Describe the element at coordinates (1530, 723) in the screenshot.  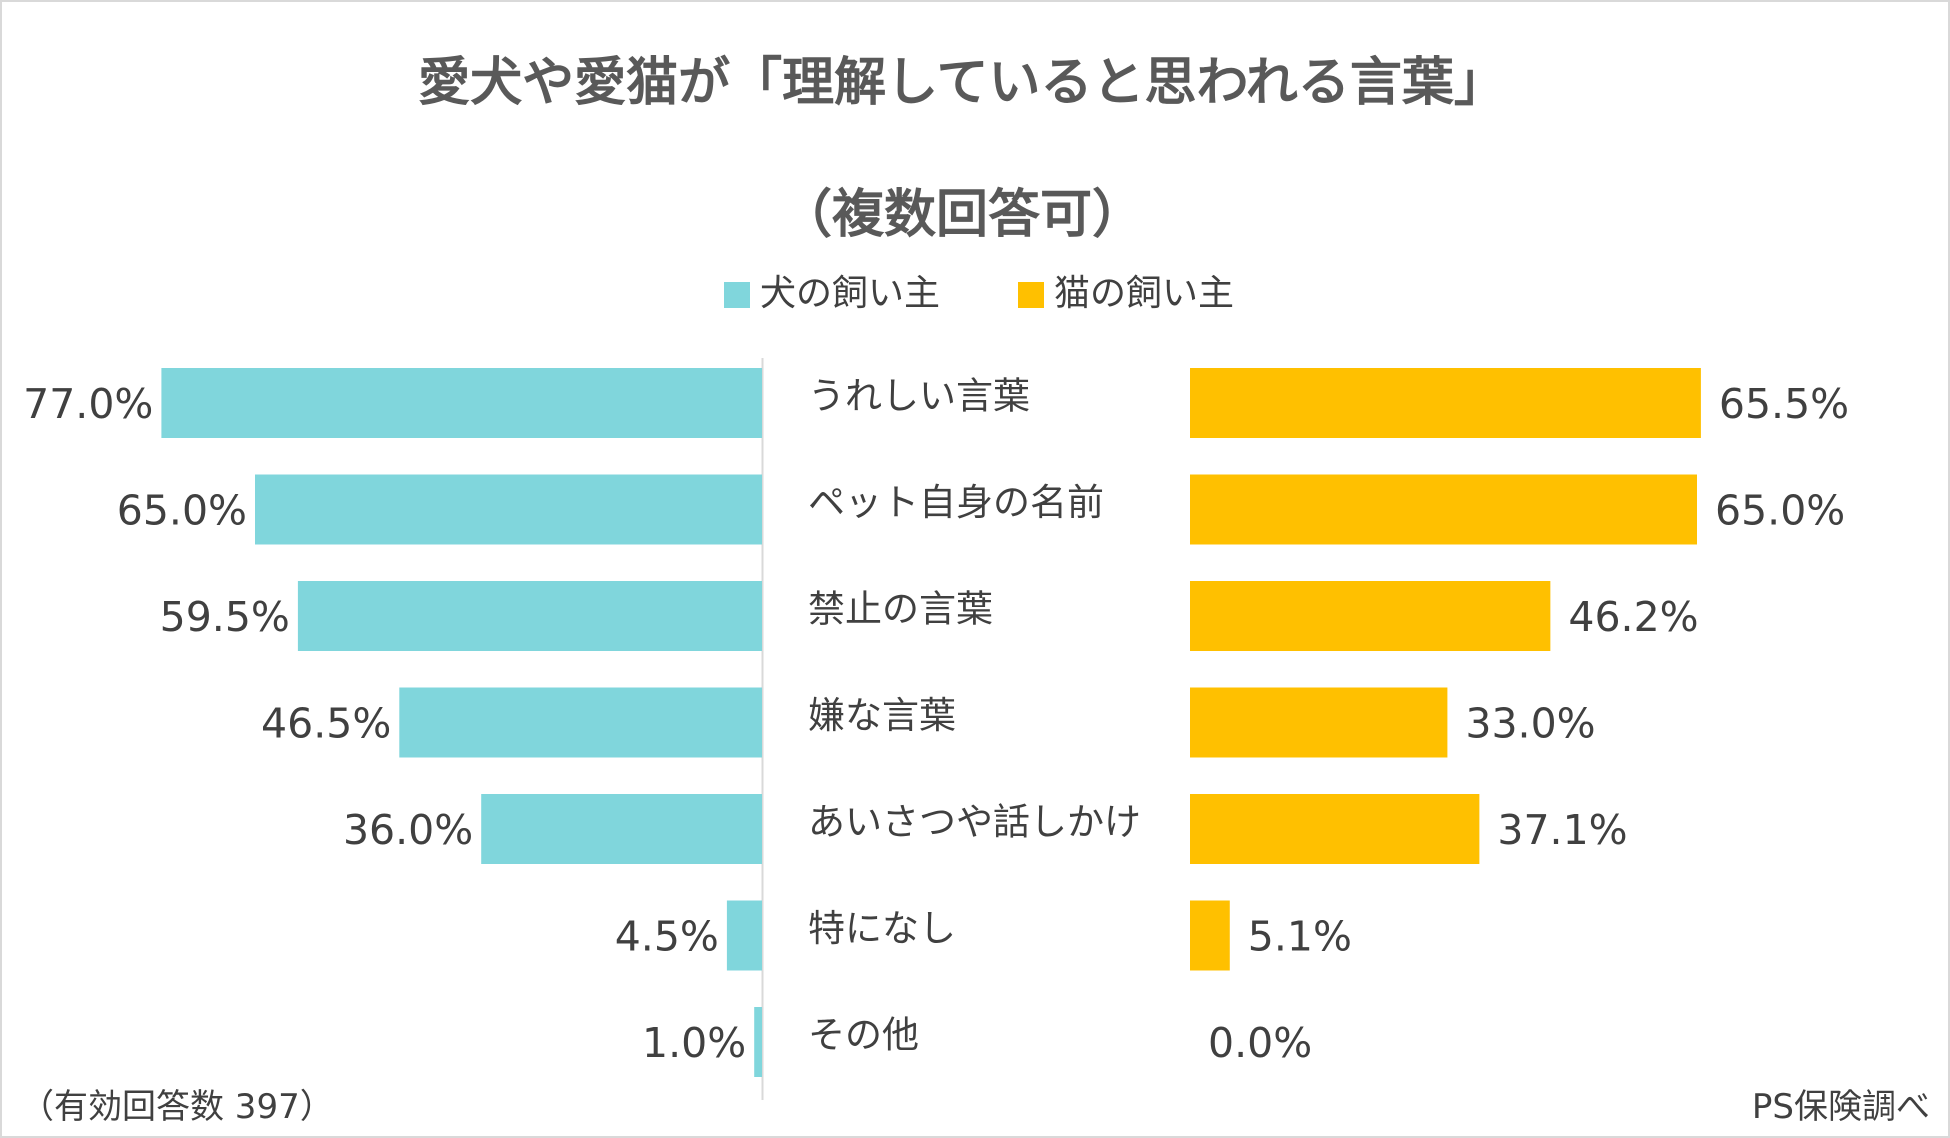
I see `value-label-cat-3: 33.0%` at that location.